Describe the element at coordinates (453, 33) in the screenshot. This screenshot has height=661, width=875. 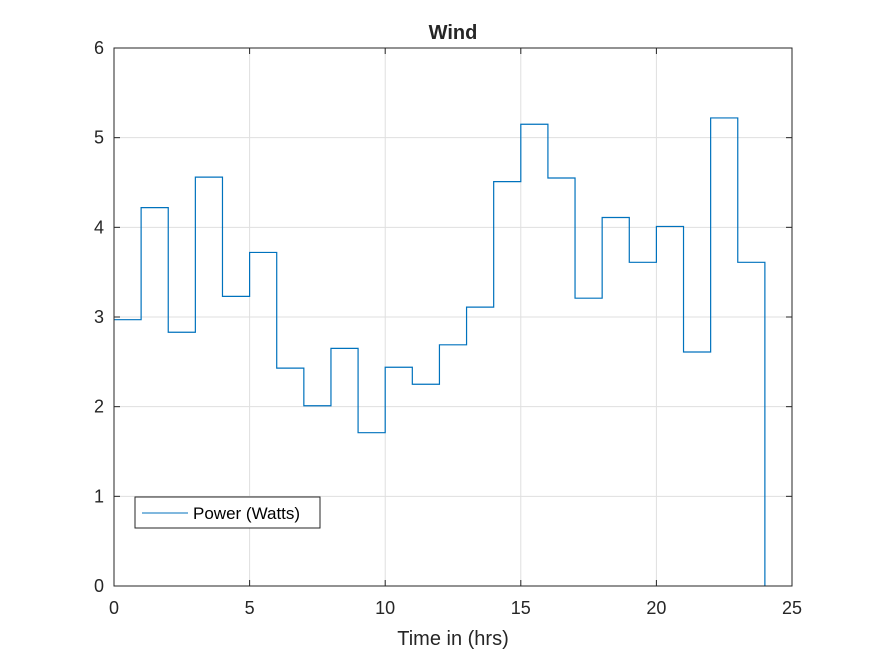
I see `chart-title: Wind` at that location.